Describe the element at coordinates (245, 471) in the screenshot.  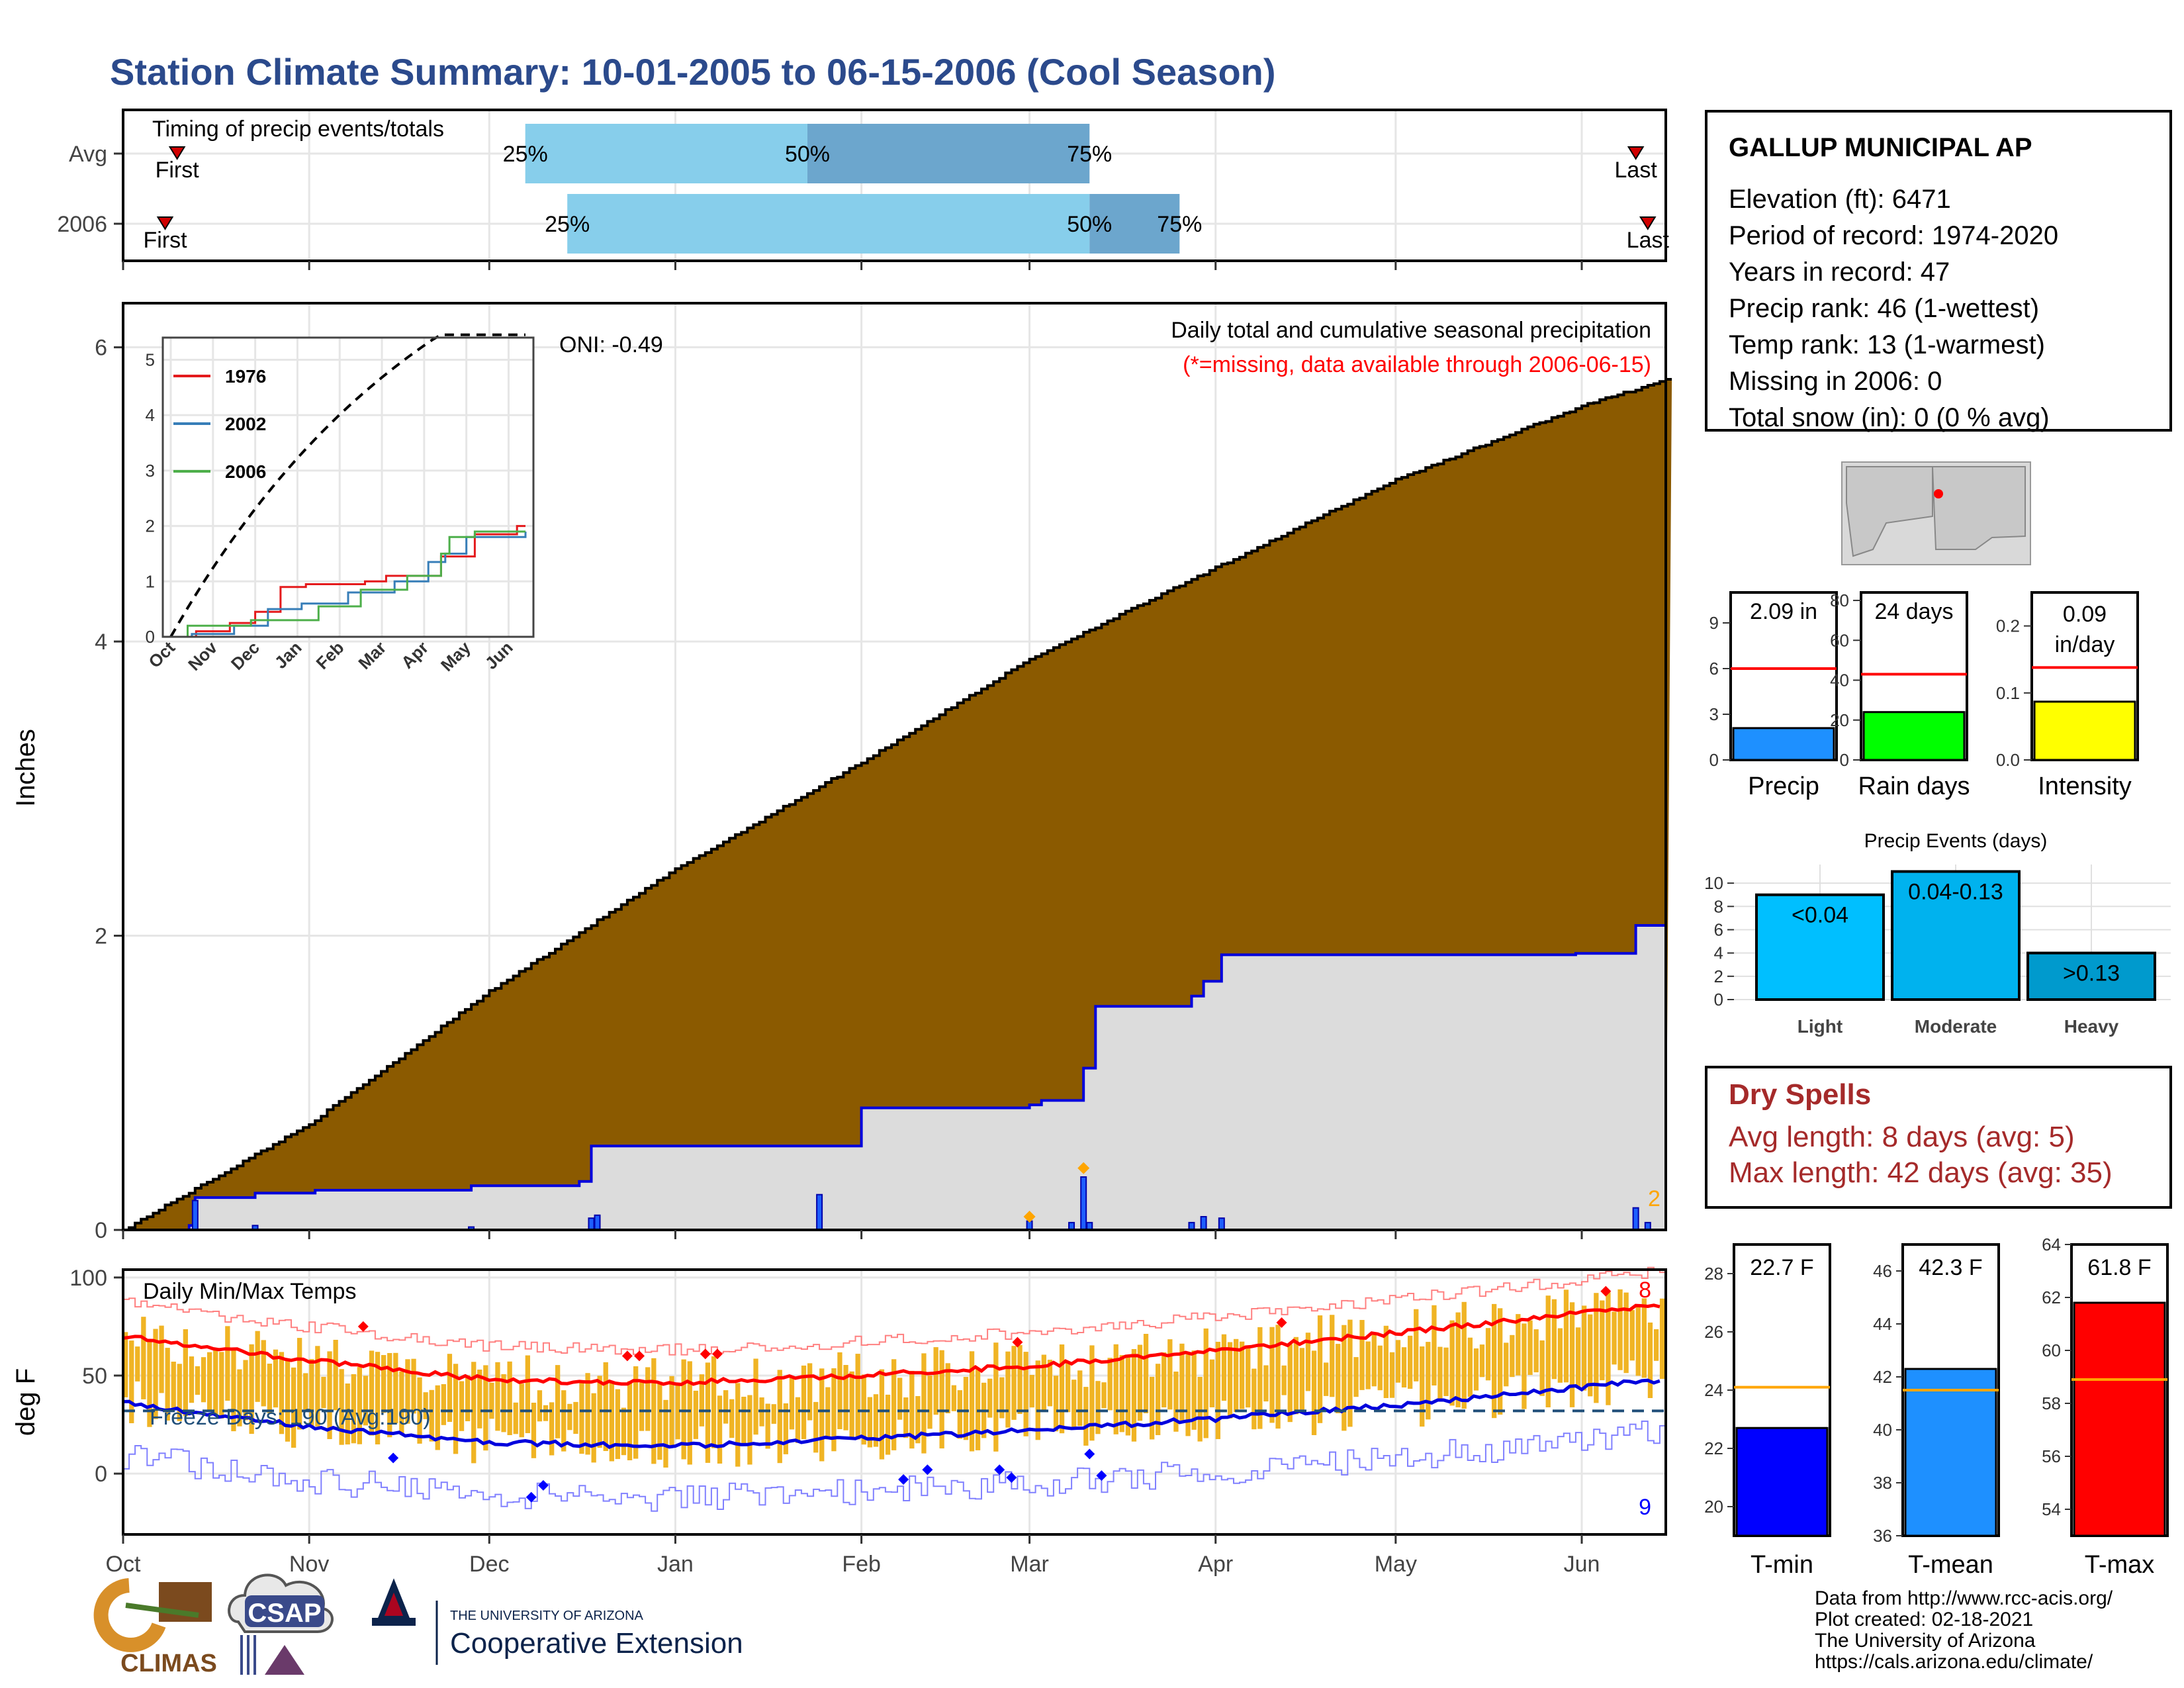
I see `inset-legend-label: 2006` at that location.